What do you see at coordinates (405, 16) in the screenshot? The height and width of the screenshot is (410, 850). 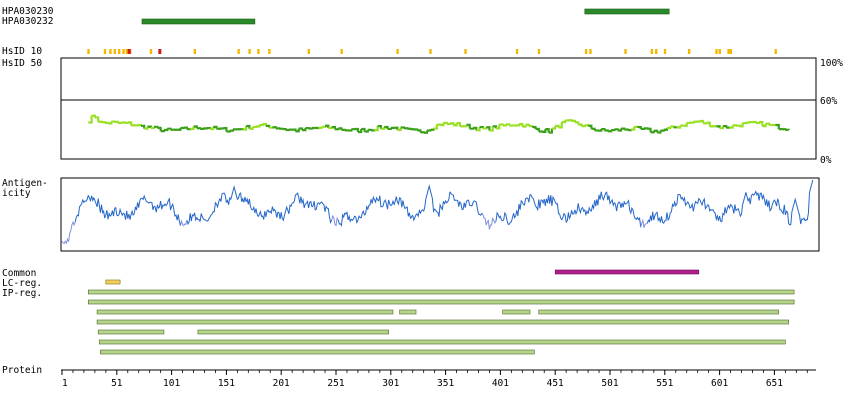 I see `antibody-bars` at bounding box center [405, 16].